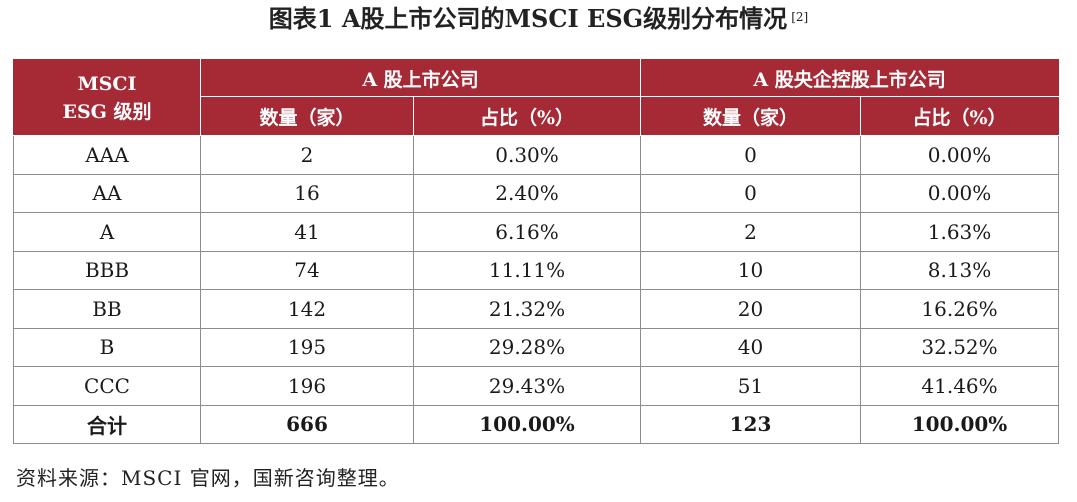 This screenshot has width=1077, height=502. I want to click on count-a-cell: 196, so click(307, 386).